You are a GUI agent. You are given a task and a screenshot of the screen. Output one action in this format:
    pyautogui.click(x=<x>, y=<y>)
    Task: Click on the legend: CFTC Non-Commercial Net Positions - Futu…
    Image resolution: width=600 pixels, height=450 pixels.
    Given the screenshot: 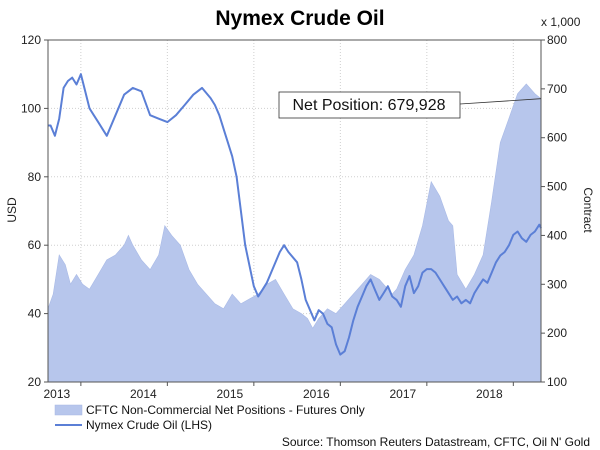 What is the action you would take?
    pyautogui.click(x=209, y=417)
    